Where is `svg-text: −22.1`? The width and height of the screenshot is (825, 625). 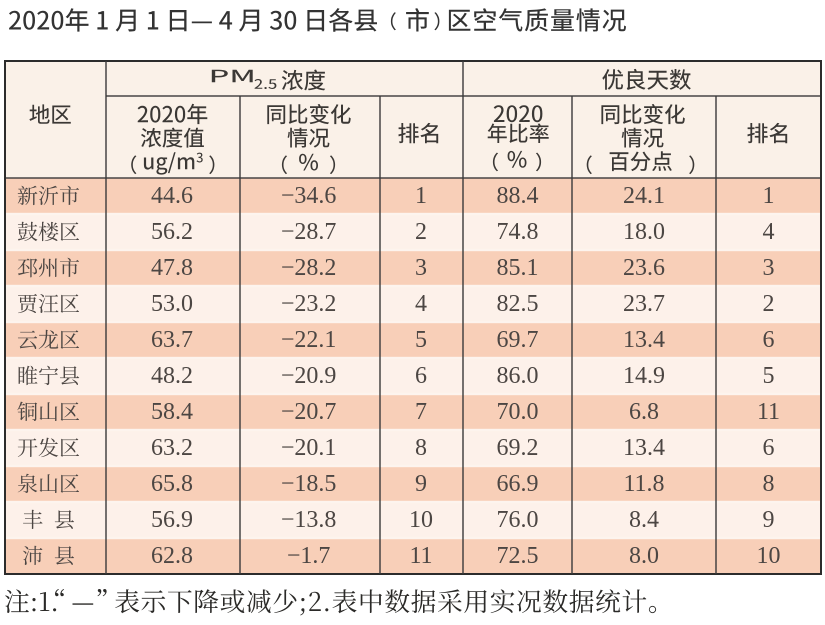 svg-text: −22.1 is located at coordinates (309, 340).